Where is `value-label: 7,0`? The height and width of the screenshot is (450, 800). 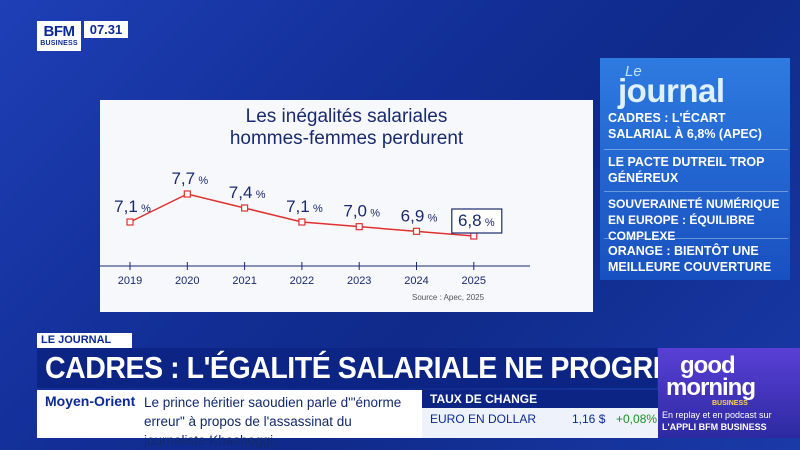
value-label: 7,0 is located at coordinates (355, 211).